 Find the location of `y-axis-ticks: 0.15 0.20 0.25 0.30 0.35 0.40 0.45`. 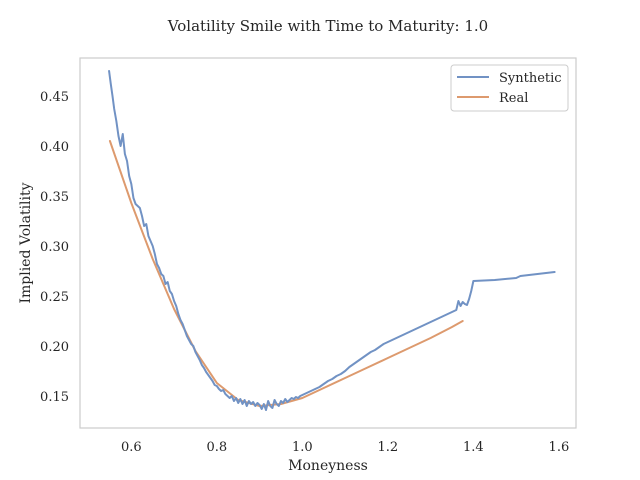

y-axis-ticks: 0.15 0.20 0.25 0.30 0.35 0.40 0.45 is located at coordinates (54, 247).